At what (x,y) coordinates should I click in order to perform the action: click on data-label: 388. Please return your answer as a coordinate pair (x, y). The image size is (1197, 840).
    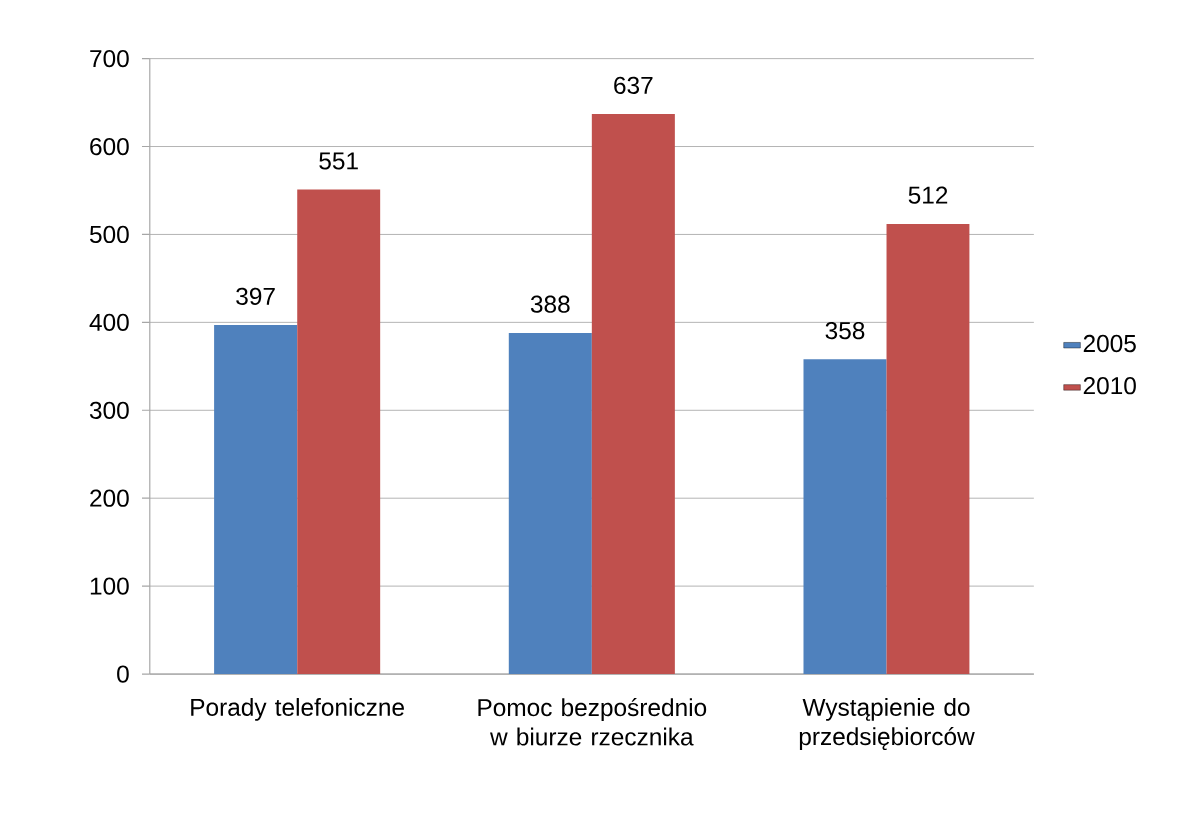
    Looking at the image, I should click on (550, 304).